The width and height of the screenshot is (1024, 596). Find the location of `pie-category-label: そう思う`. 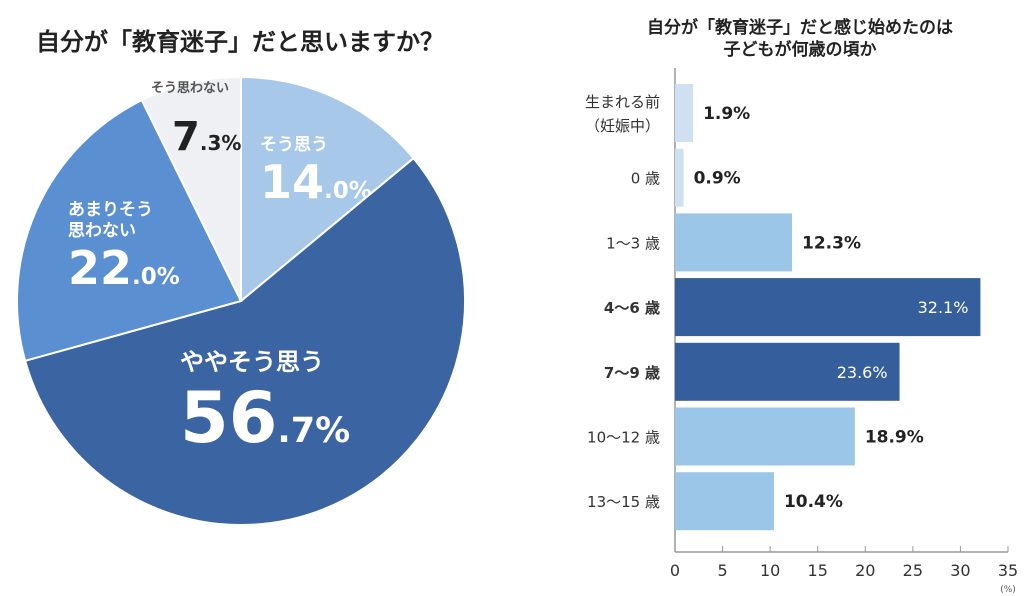

pie-category-label: そう思う is located at coordinates (294, 145).